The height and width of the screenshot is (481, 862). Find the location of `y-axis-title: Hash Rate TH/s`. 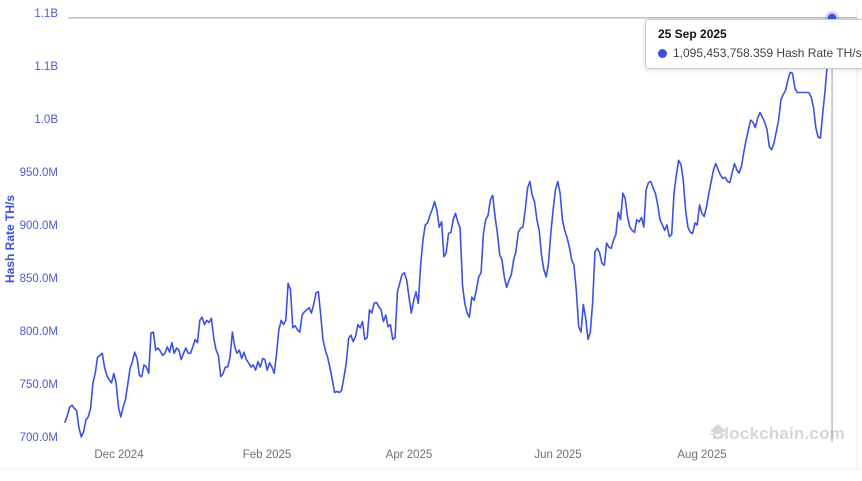

y-axis-title: Hash Rate TH/s is located at coordinates (10, 239).